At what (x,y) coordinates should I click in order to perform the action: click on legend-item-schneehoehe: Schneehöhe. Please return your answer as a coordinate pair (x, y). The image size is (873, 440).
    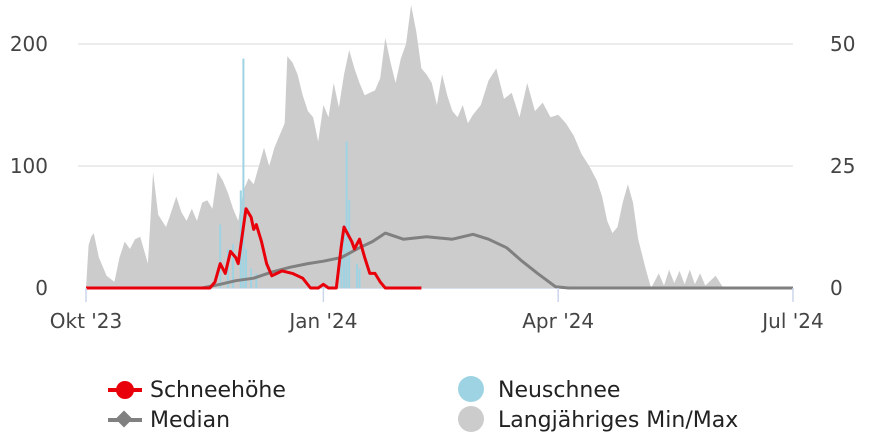
    Looking at the image, I should click on (197, 390).